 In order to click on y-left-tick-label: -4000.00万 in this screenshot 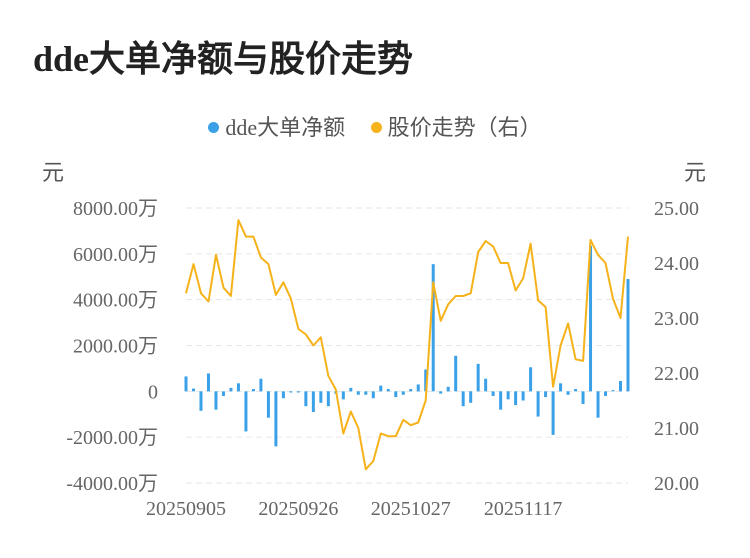, I will do `click(112, 484)`.